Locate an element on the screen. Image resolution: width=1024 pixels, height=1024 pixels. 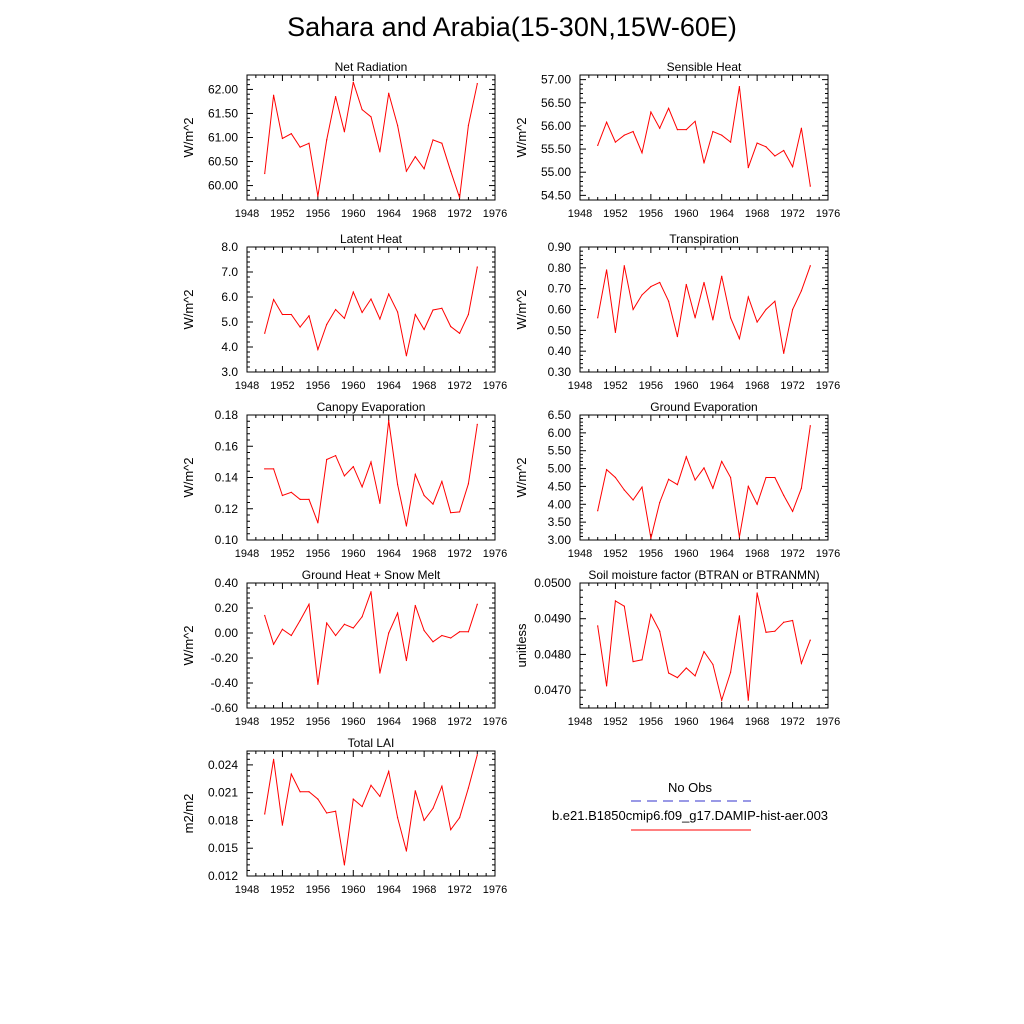
y-tick-label: 5.50 is located at coordinates (560, 451).